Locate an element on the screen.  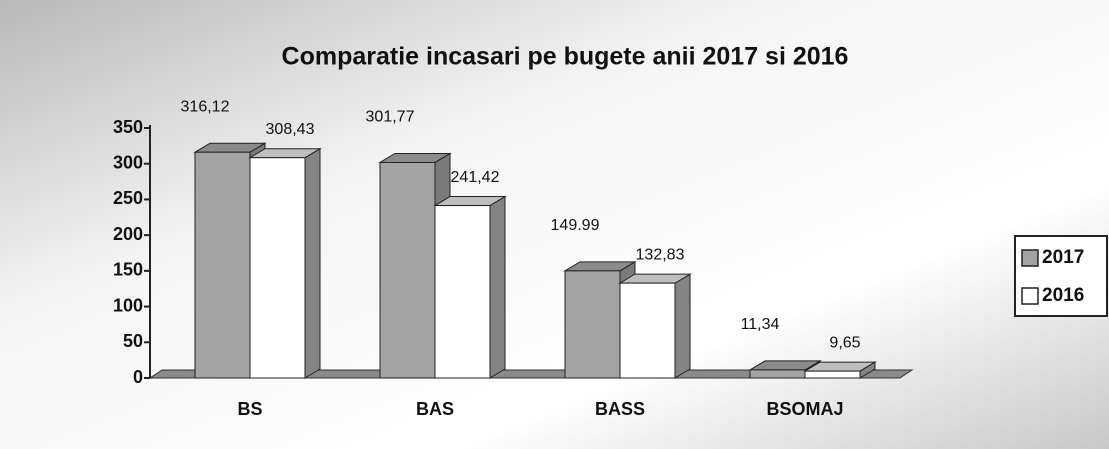
y-tick-label: 250 is located at coordinates (128, 198).